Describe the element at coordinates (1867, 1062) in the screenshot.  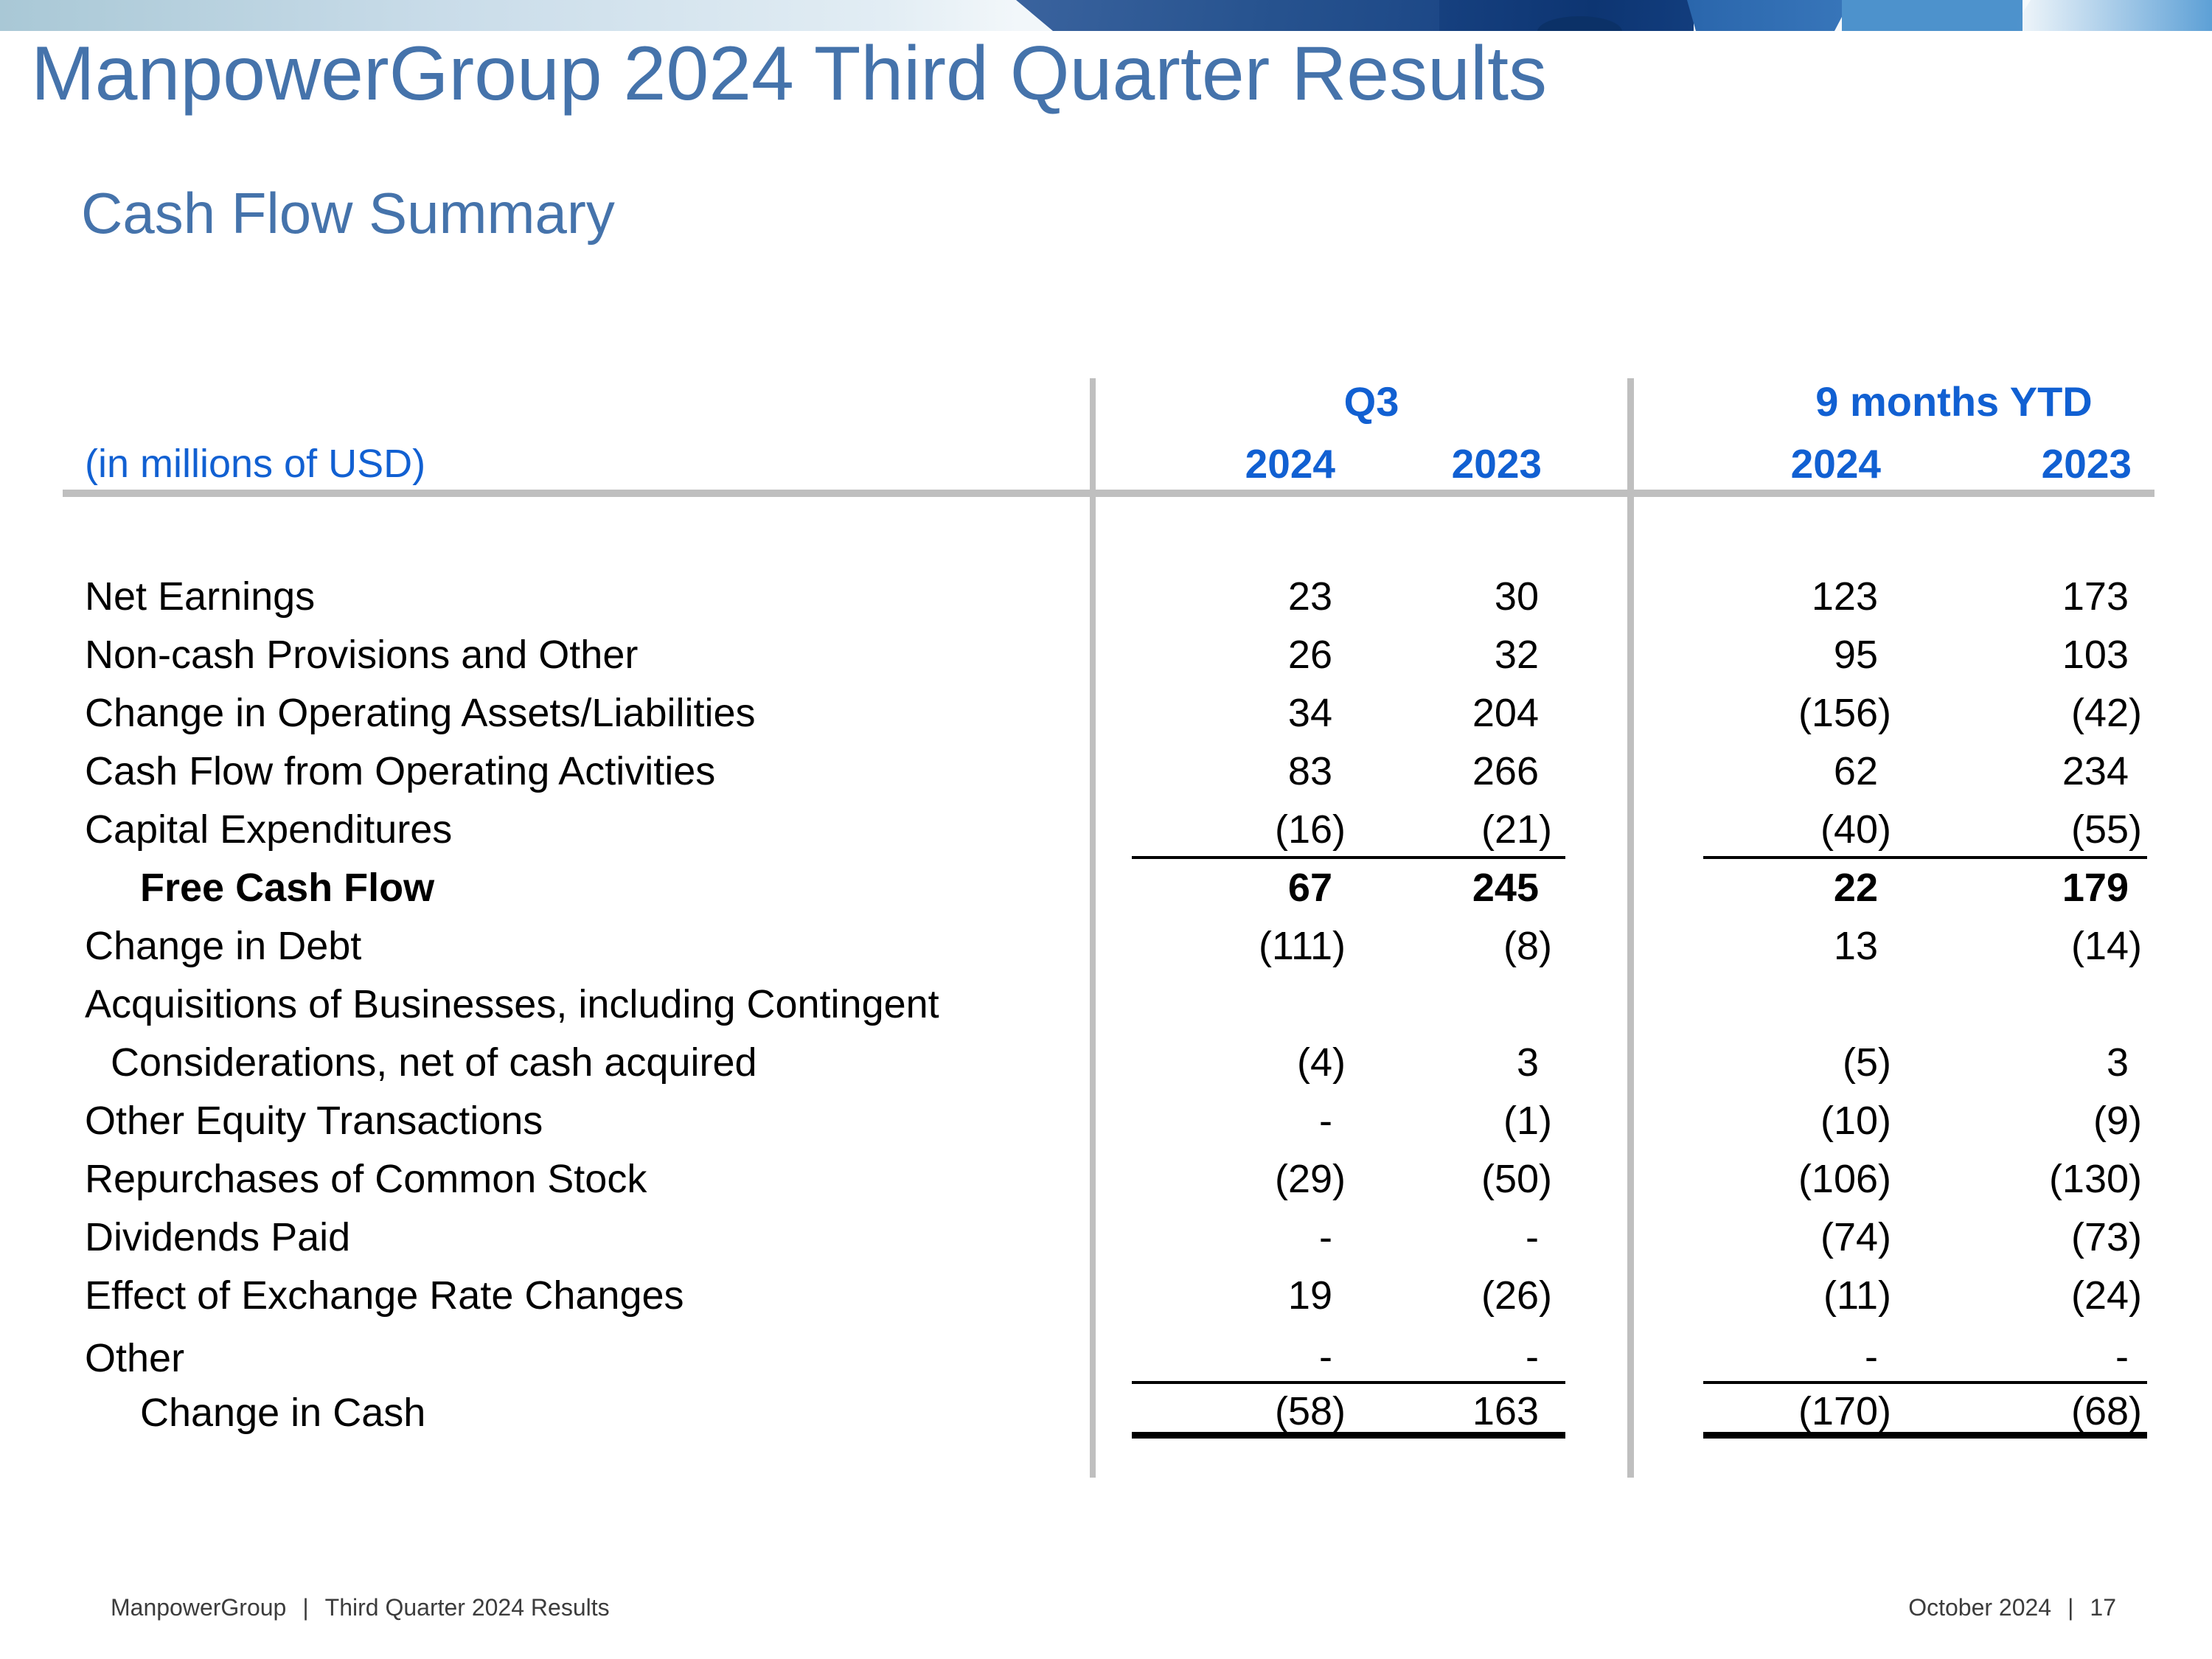
I see `cell-value: (5)` at that location.